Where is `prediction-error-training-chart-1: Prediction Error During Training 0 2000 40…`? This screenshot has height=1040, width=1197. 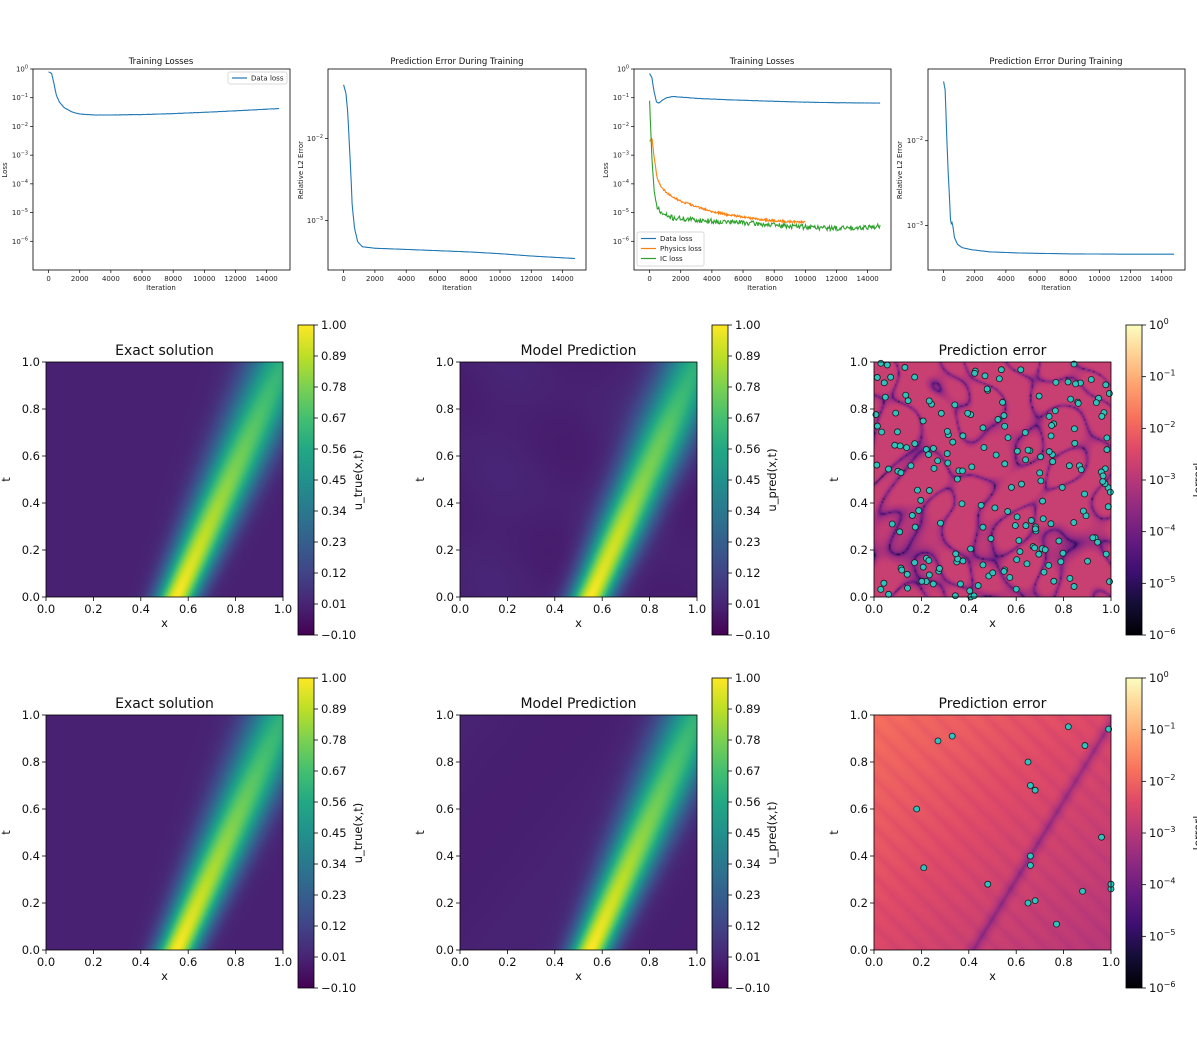 prediction-error-training-chart-1: Prediction Error During Training 0 2000 40… is located at coordinates (442, 174).